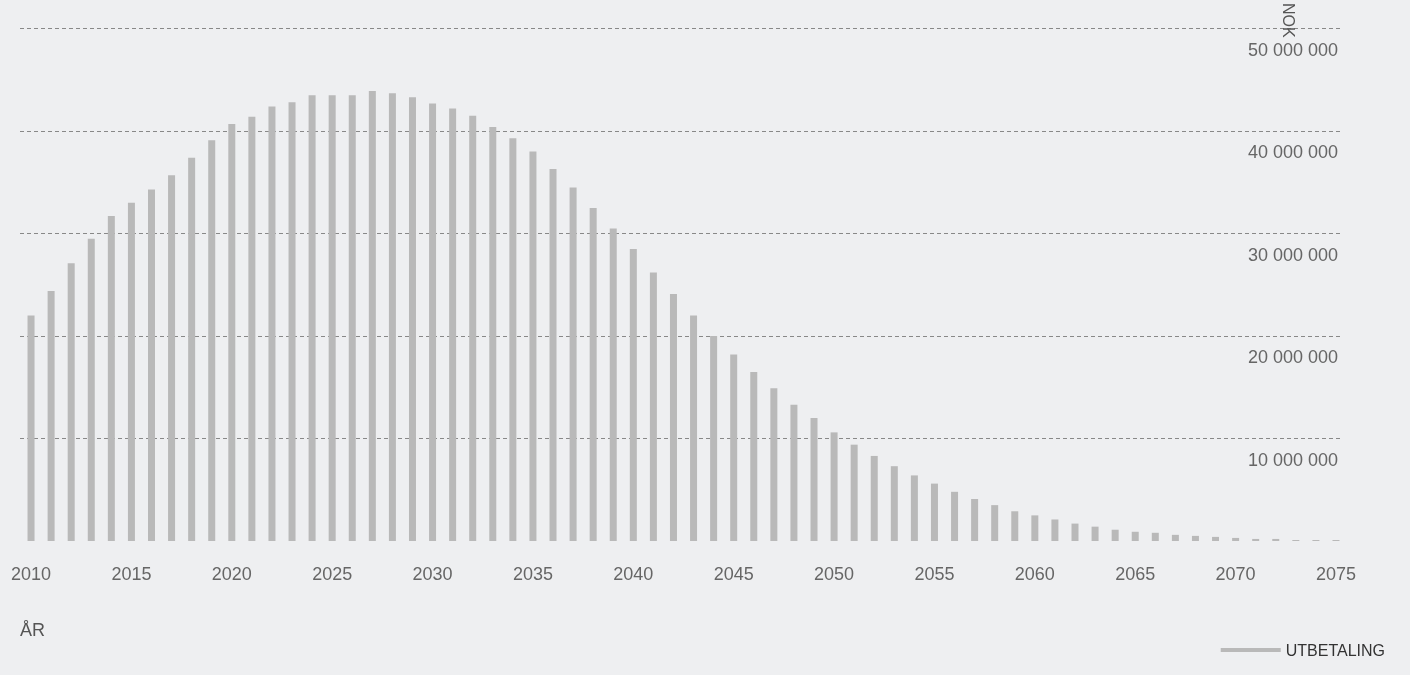 The height and width of the screenshot is (675, 1410). What do you see at coordinates (1335, 650) in the screenshot?
I see `legend-label: UTBETALING` at bounding box center [1335, 650].